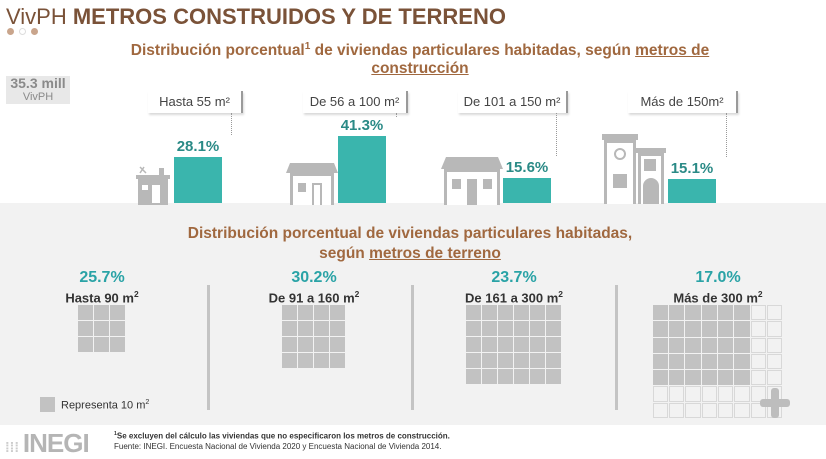  I want to click on terrain-range: Hasta 90 m2, so click(102, 297).